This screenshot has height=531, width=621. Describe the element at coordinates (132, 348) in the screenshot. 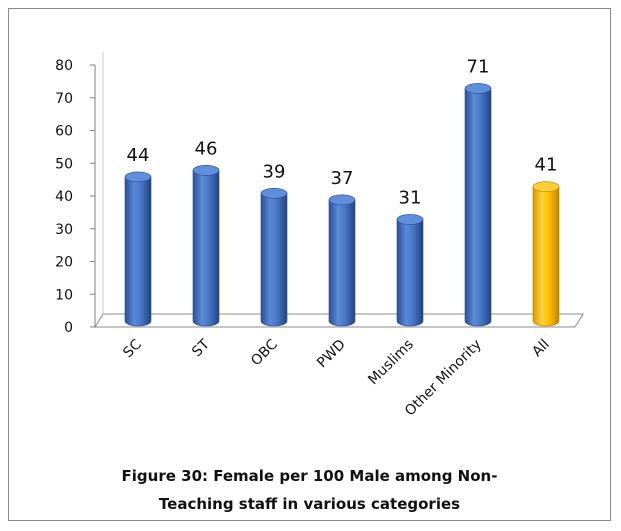

I see `category-label: SC` at that location.